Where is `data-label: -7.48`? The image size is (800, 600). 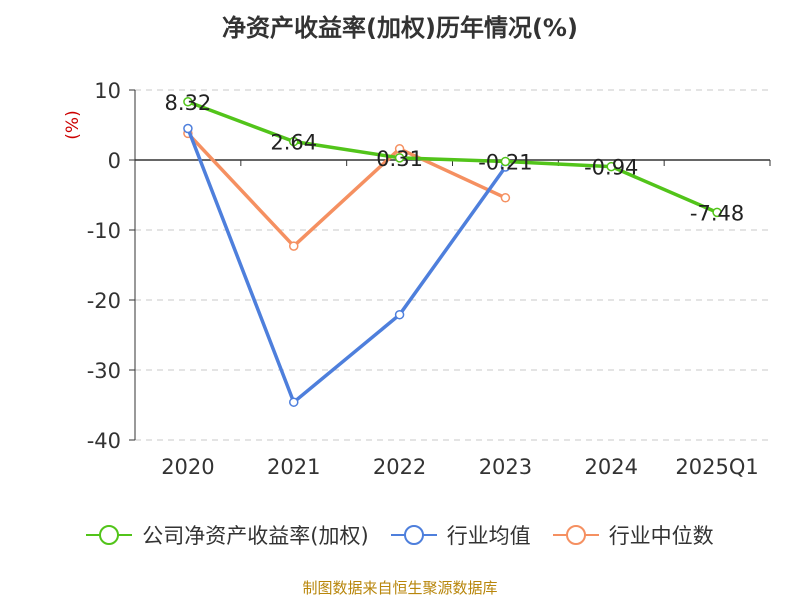 data-label: -7.48 is located at coordinates (717, 213).